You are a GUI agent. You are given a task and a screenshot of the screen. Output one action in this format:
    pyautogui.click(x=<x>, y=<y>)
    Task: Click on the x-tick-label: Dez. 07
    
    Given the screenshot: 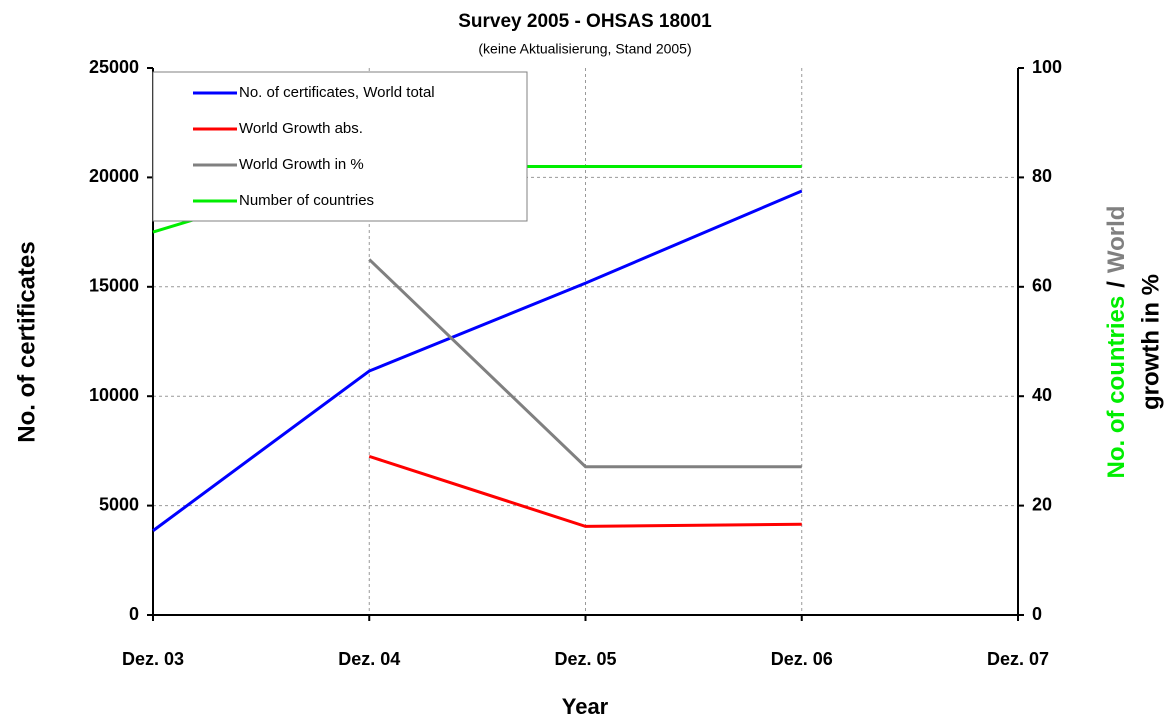 What is the action you would take?
    pyautogui.click(x=1018, y=659)
    